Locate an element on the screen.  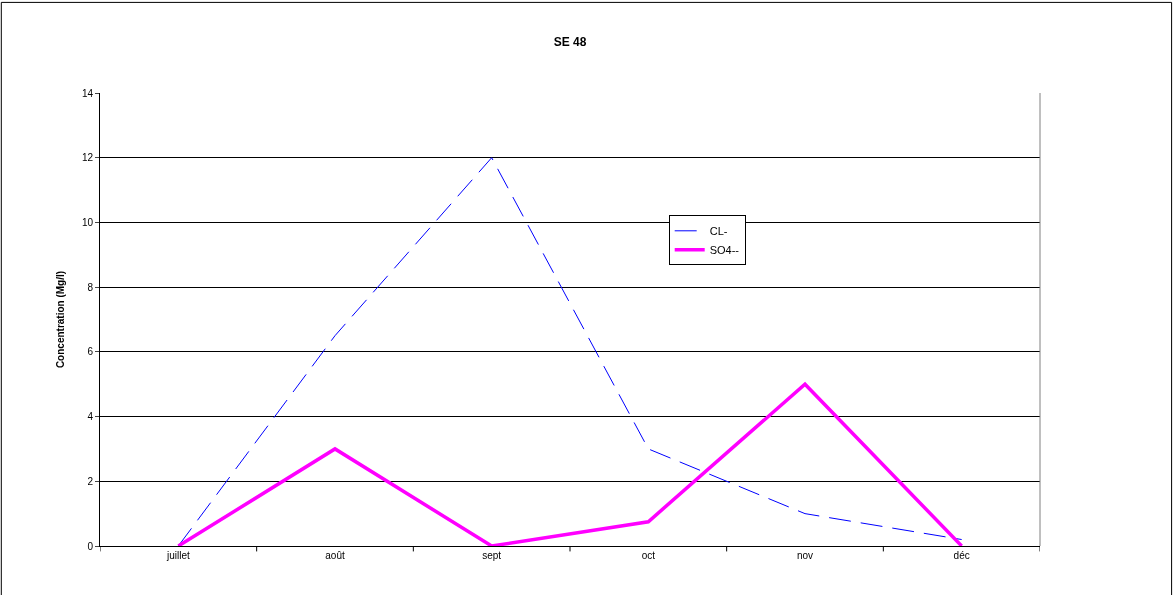
x-tick-label: août is located at coordinates (335, 555).